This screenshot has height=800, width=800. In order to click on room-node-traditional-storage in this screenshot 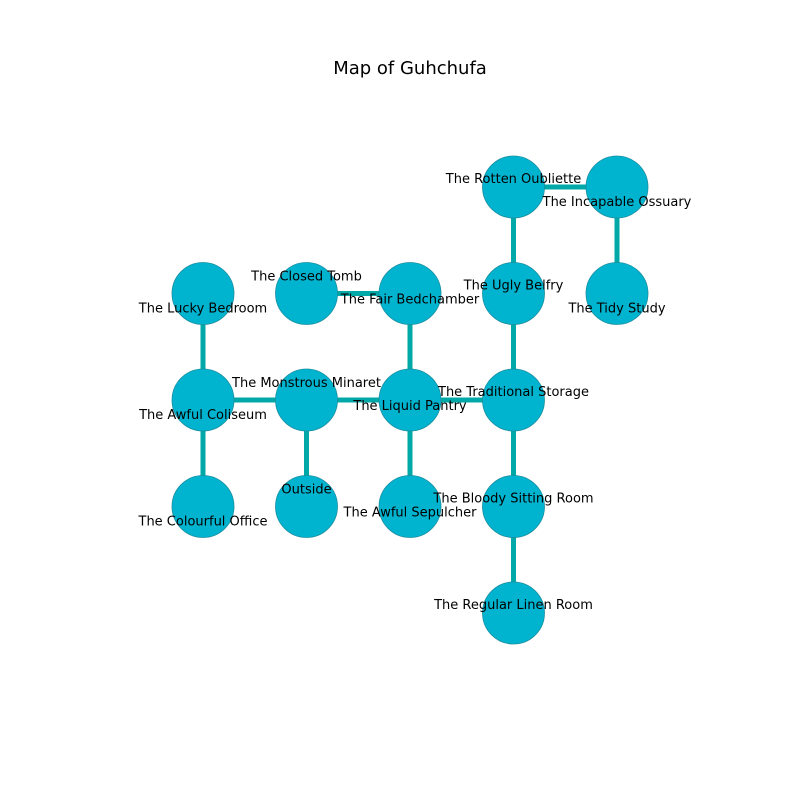, I will do `click(513, 400)`.